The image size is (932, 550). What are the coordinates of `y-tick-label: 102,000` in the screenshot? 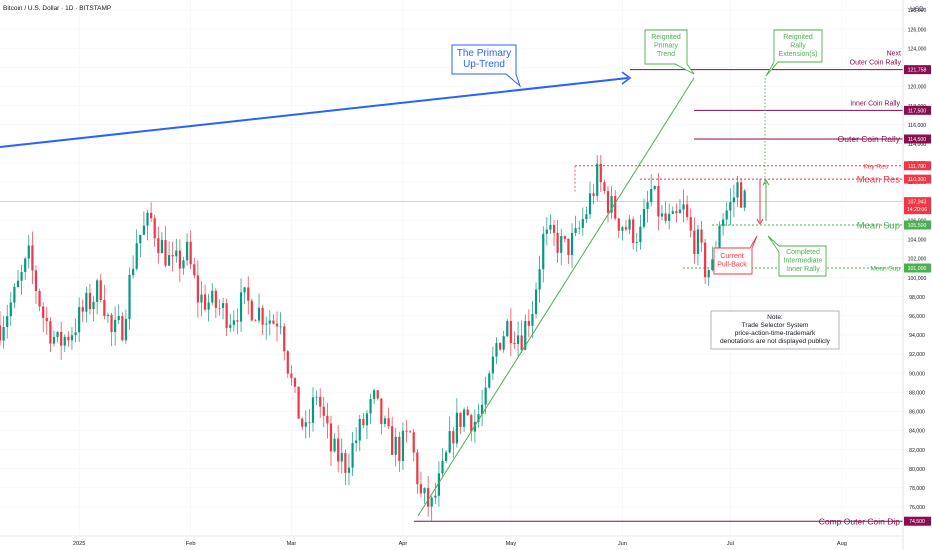 It's located at (917, 260).